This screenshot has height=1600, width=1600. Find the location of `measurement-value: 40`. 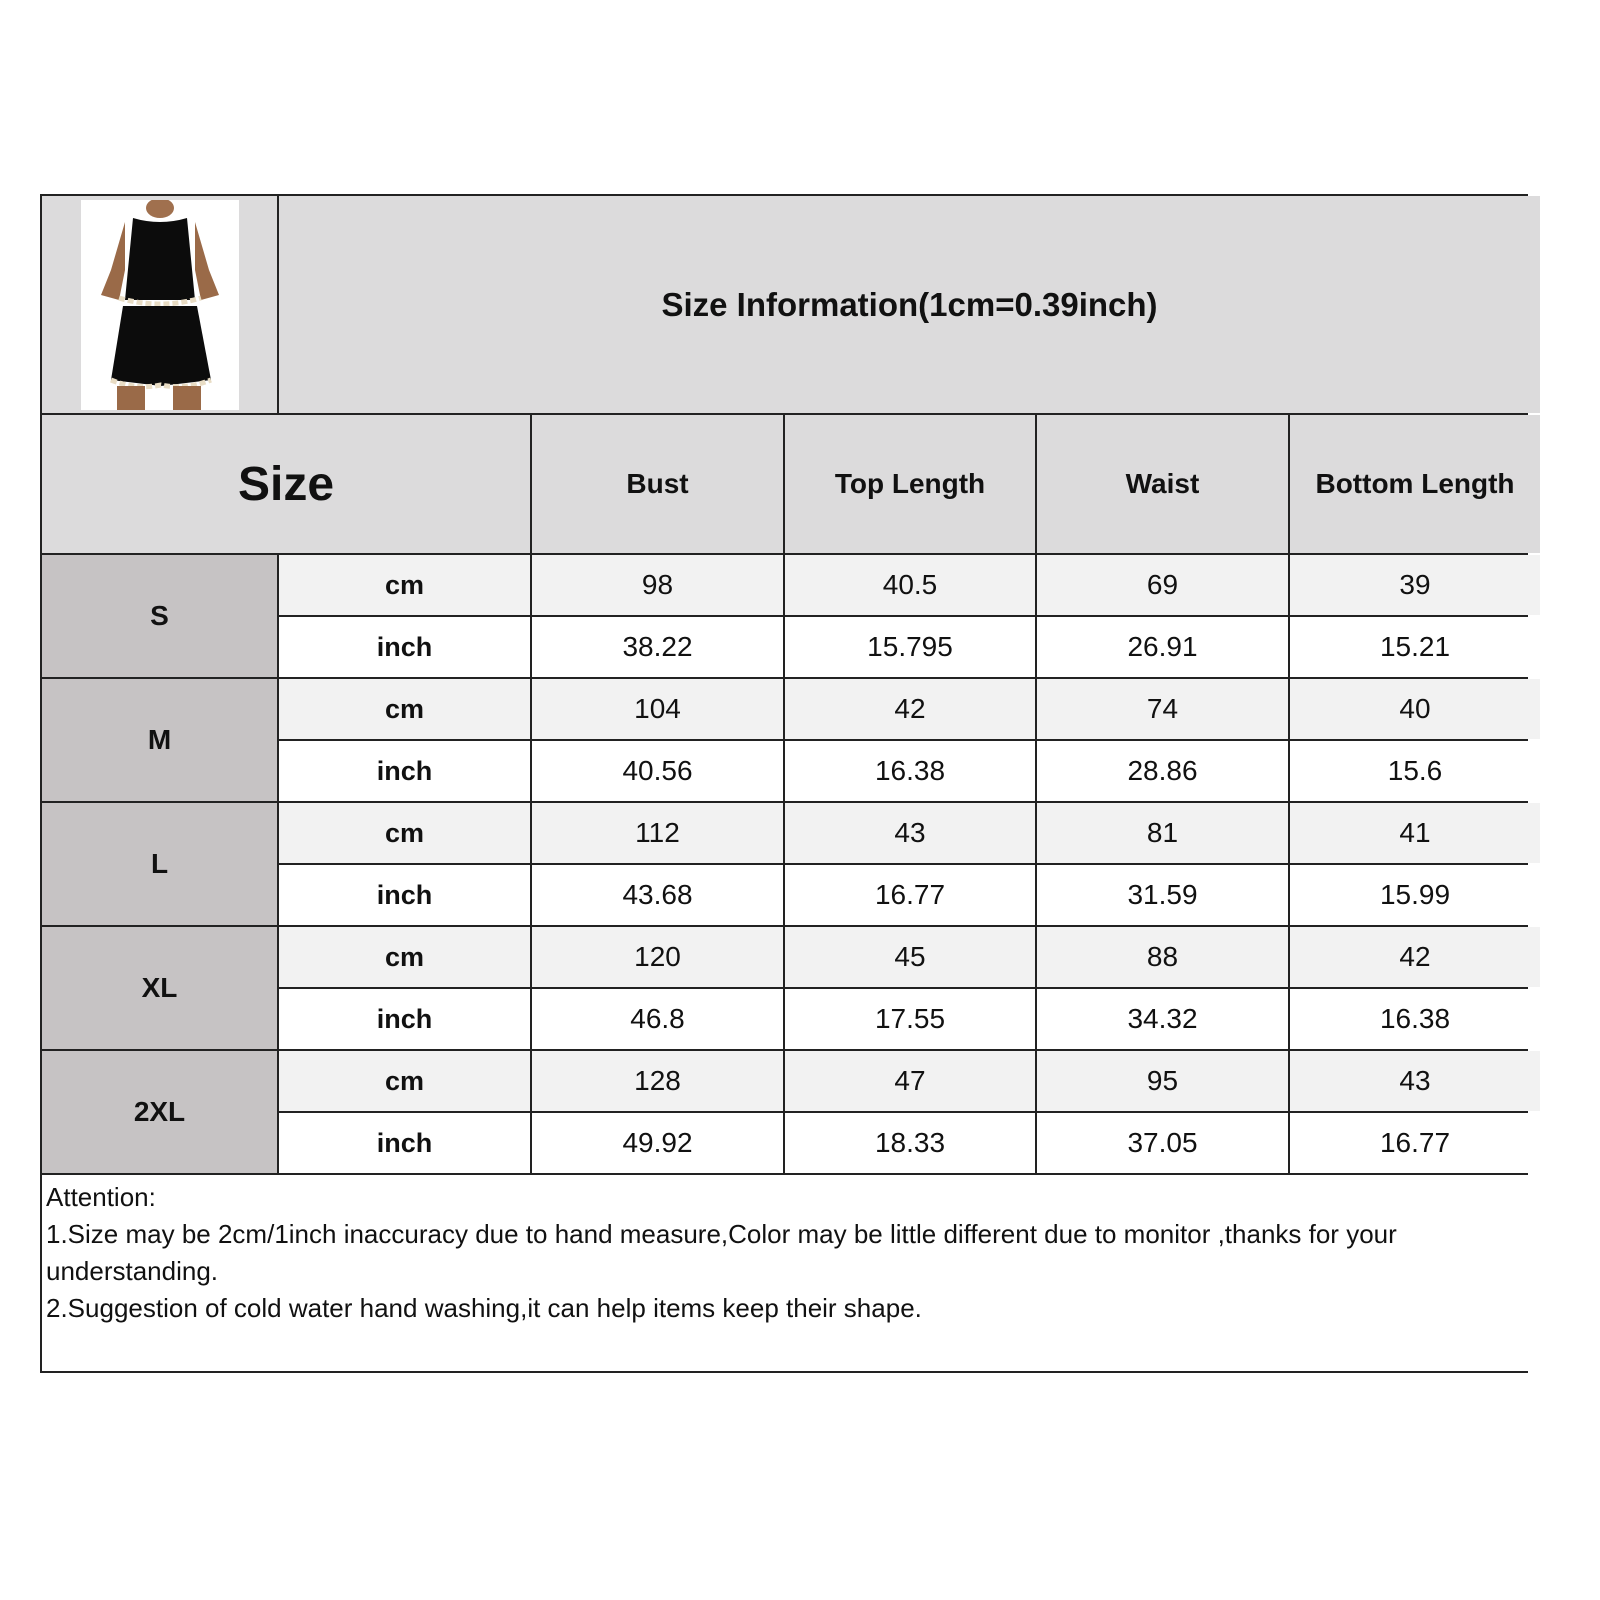

measurement-value: 40 is located at coordinates (1415, 709).